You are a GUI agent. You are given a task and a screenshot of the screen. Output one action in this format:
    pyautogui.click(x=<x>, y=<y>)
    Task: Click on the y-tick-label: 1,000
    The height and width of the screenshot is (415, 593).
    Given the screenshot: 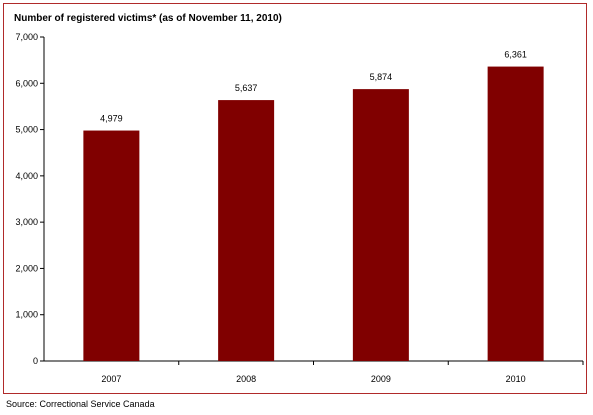 What is the action you would take?
    pyautogui.click(x=26, y=315)
    